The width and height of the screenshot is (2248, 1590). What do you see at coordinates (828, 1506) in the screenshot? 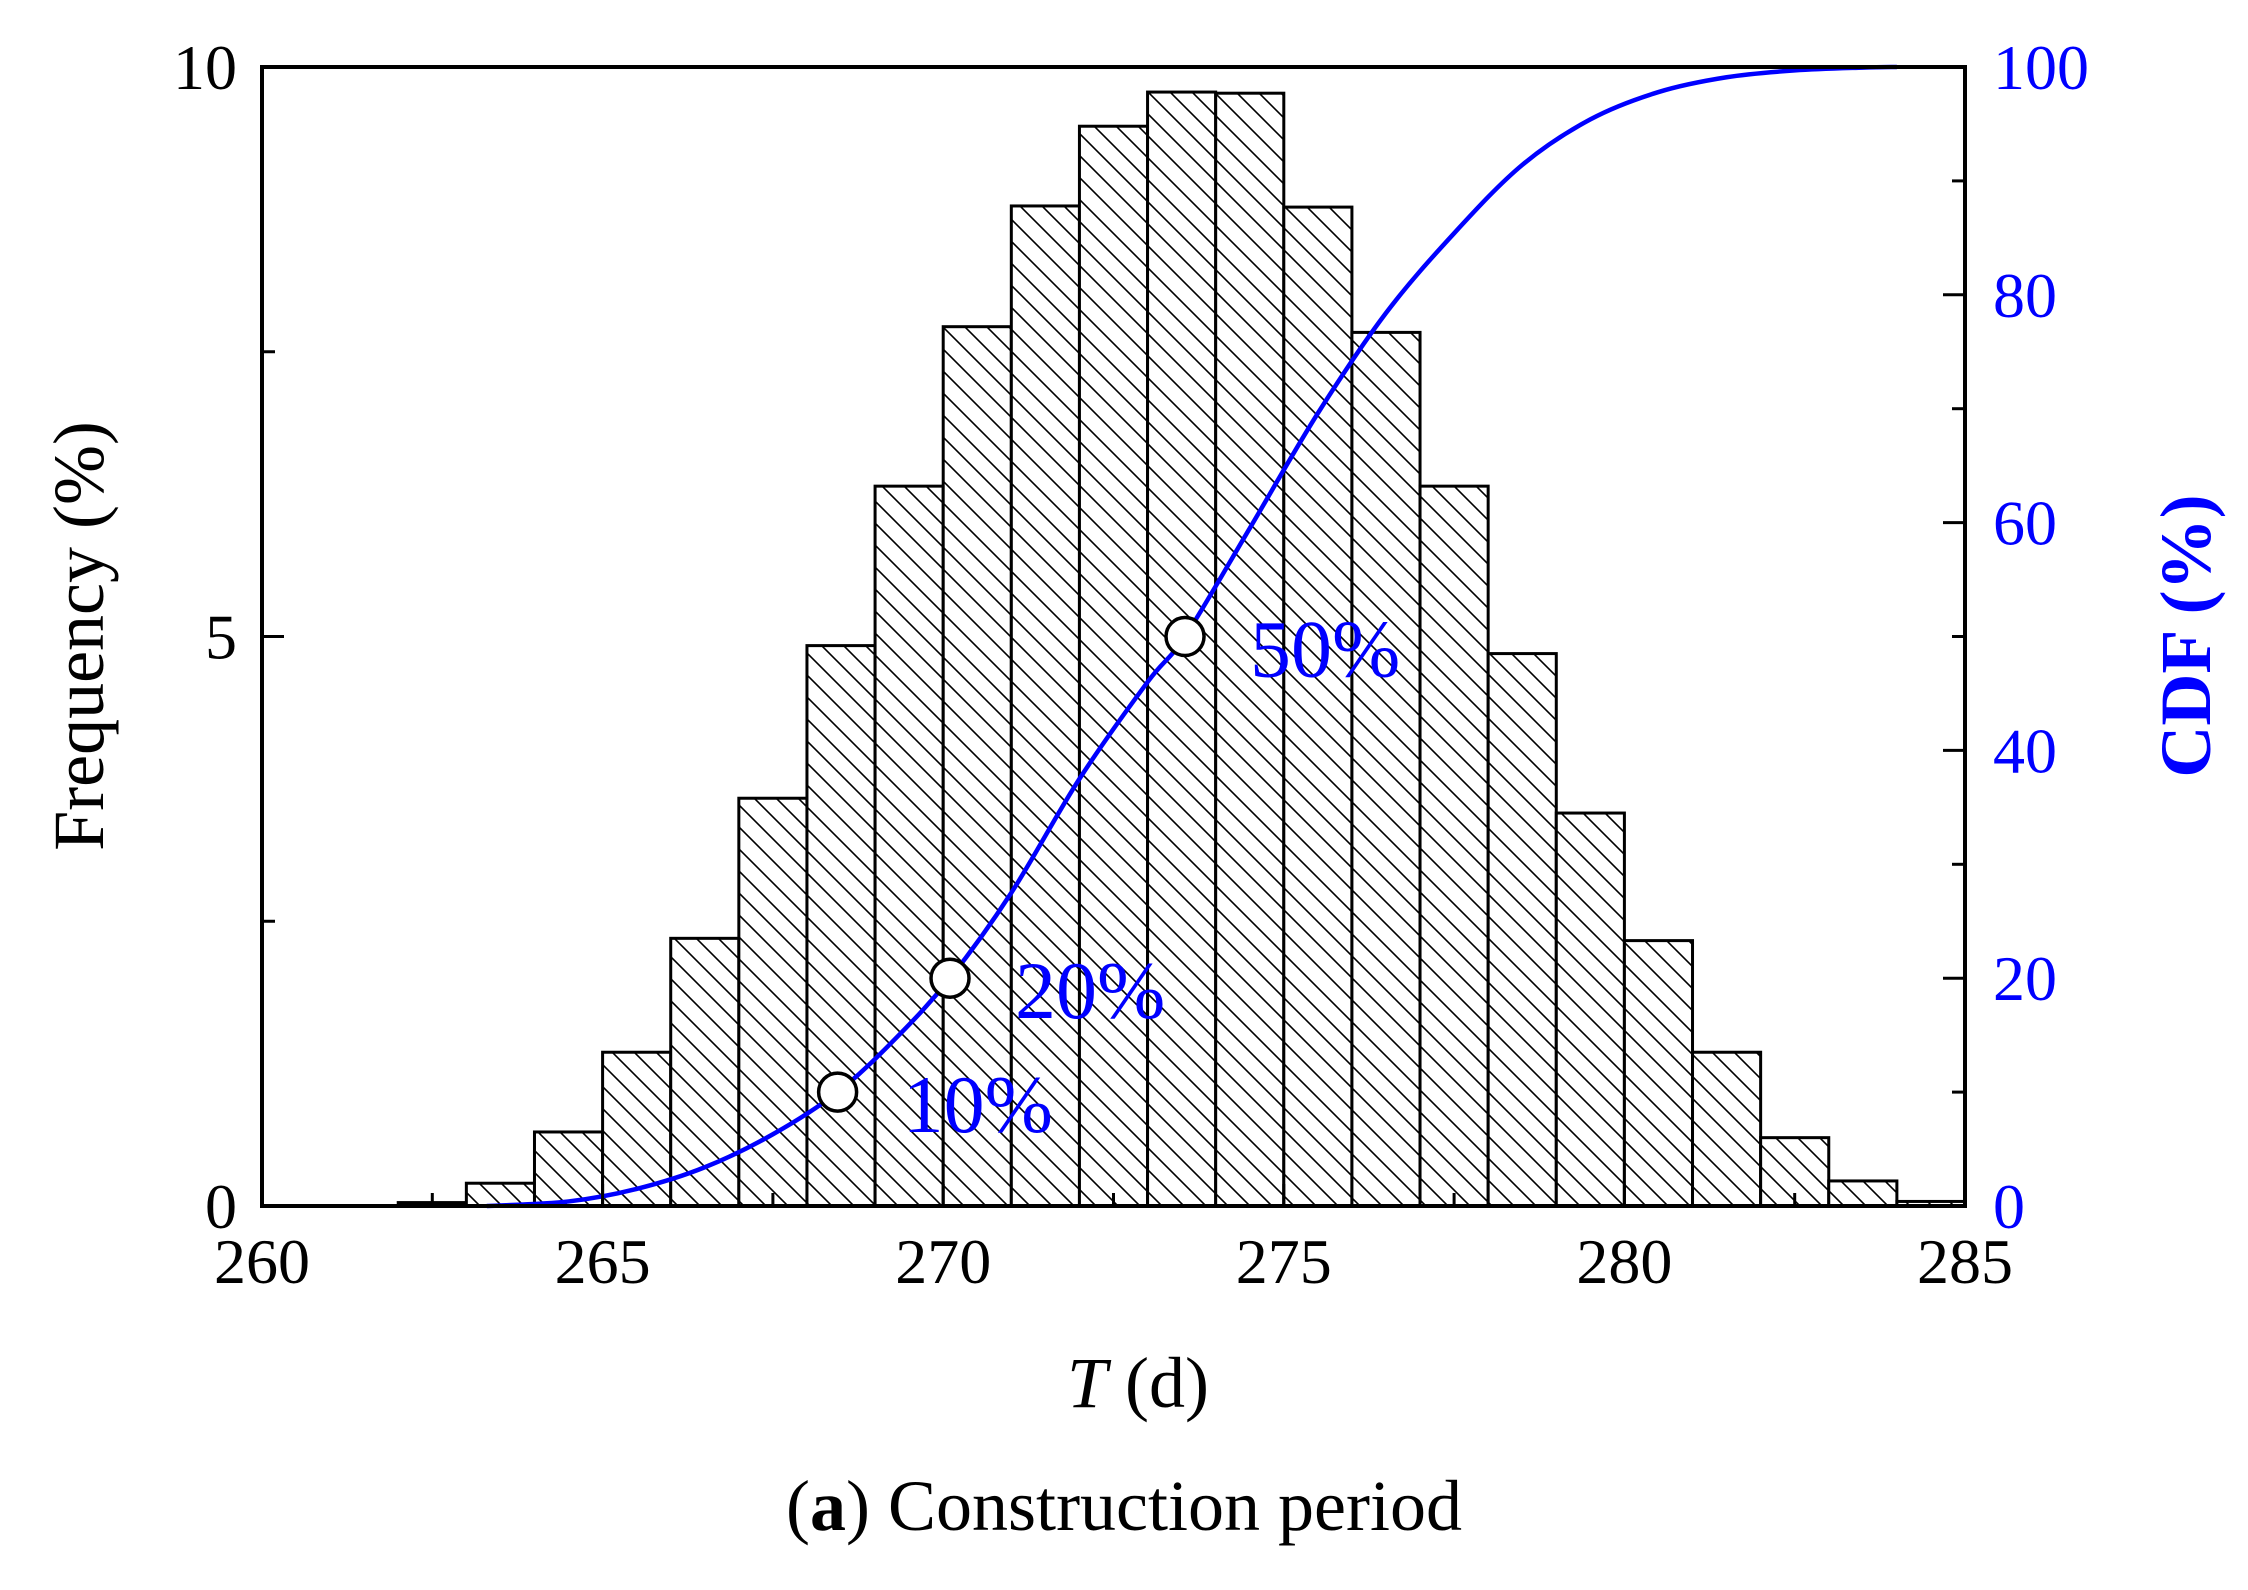
I see `caption-panel-letter: a` at bounding box center [828, 1506].